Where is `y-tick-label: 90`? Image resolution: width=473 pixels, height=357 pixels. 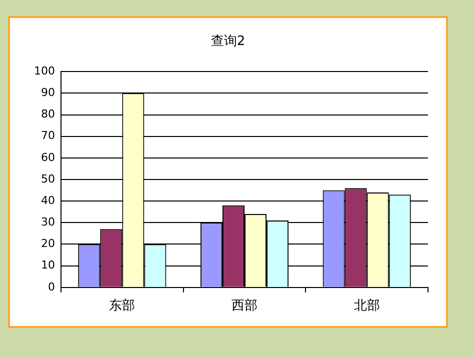 y-tick-label: 90 is located at coordinates (47, 93).